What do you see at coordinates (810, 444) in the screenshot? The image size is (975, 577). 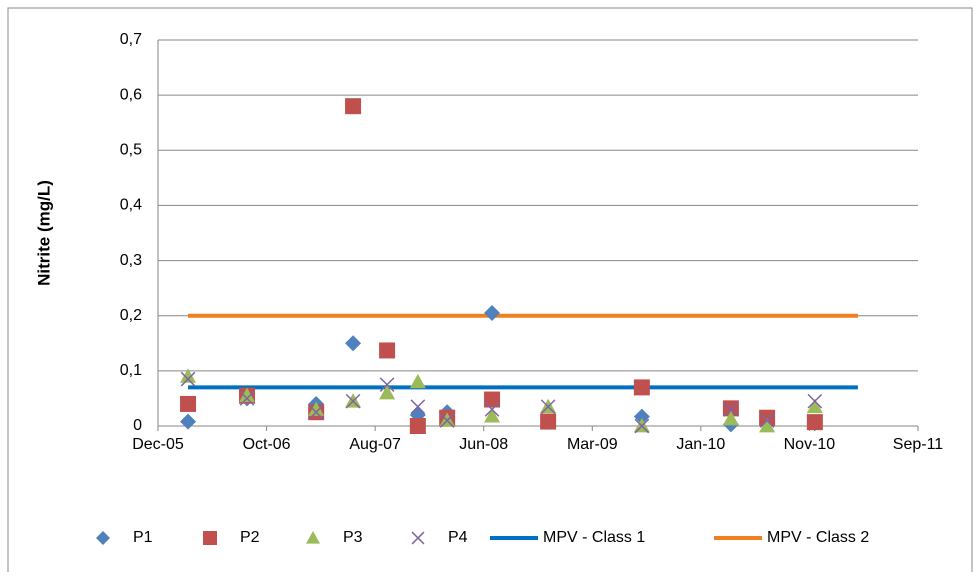 I see `x-tick-label: Nov-10` at bounding box center [810, 444].